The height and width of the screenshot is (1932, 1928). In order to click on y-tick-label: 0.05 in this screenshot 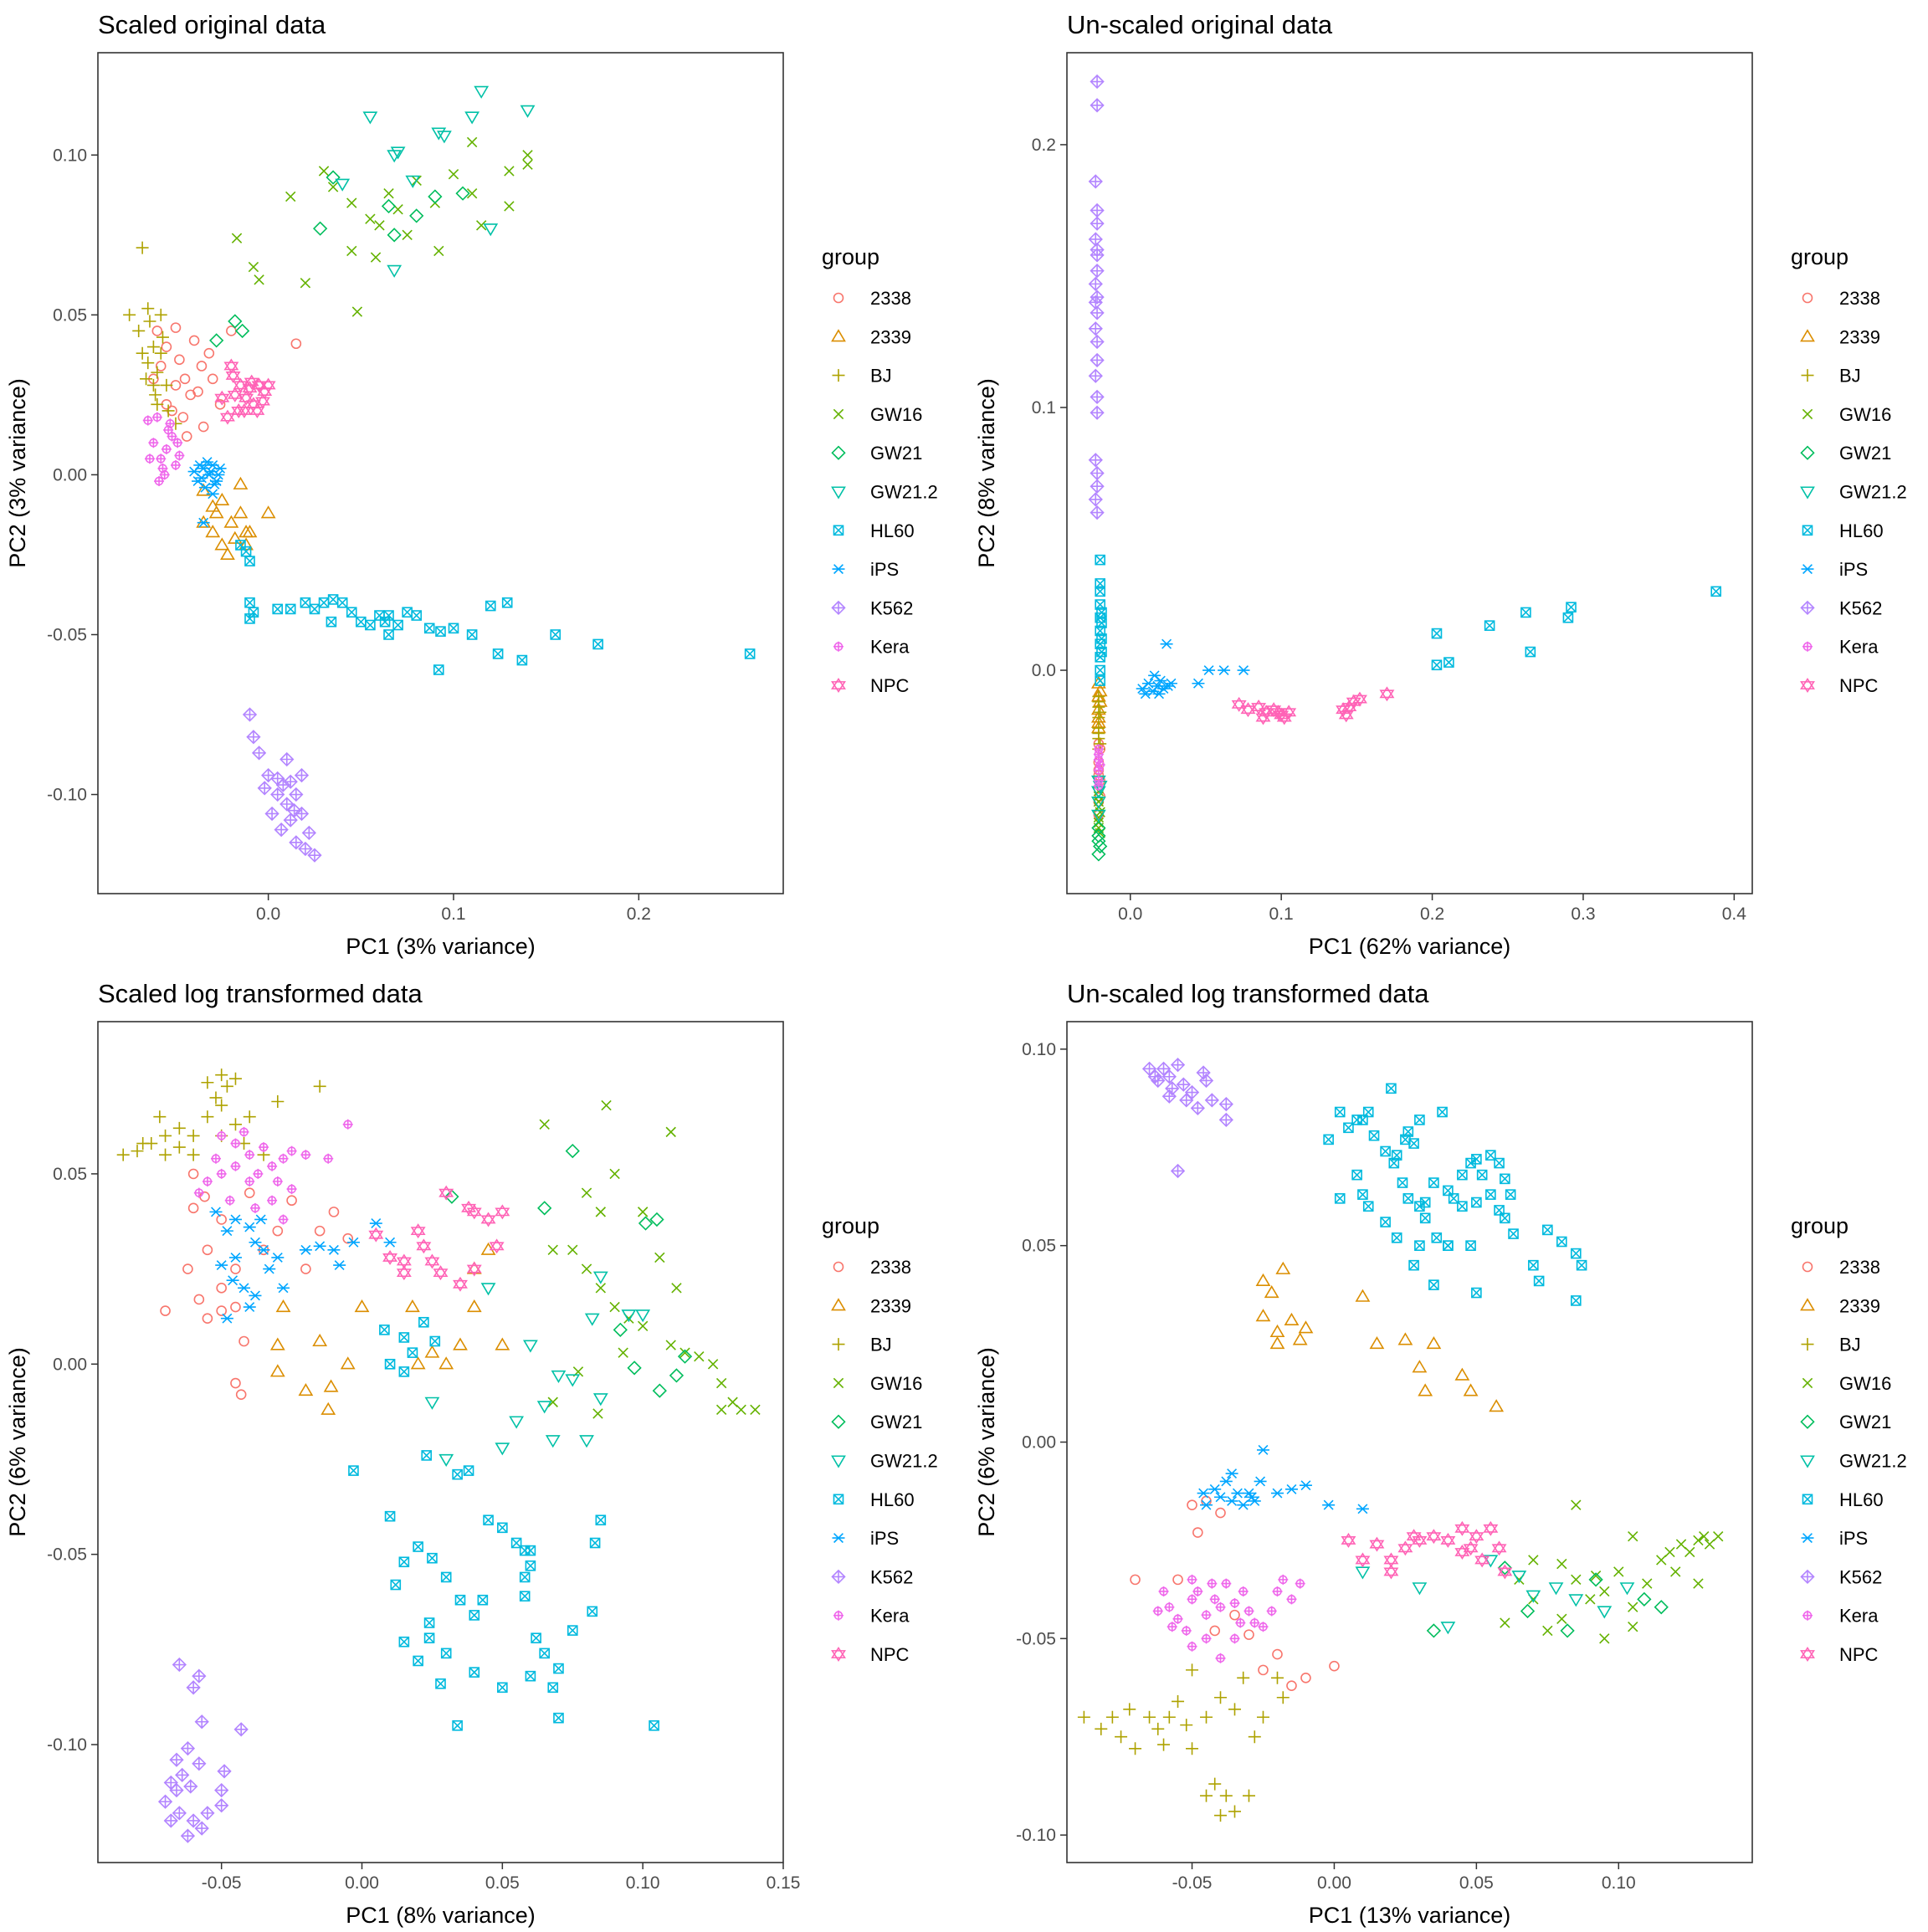, I will do `click(70, 1174)`.